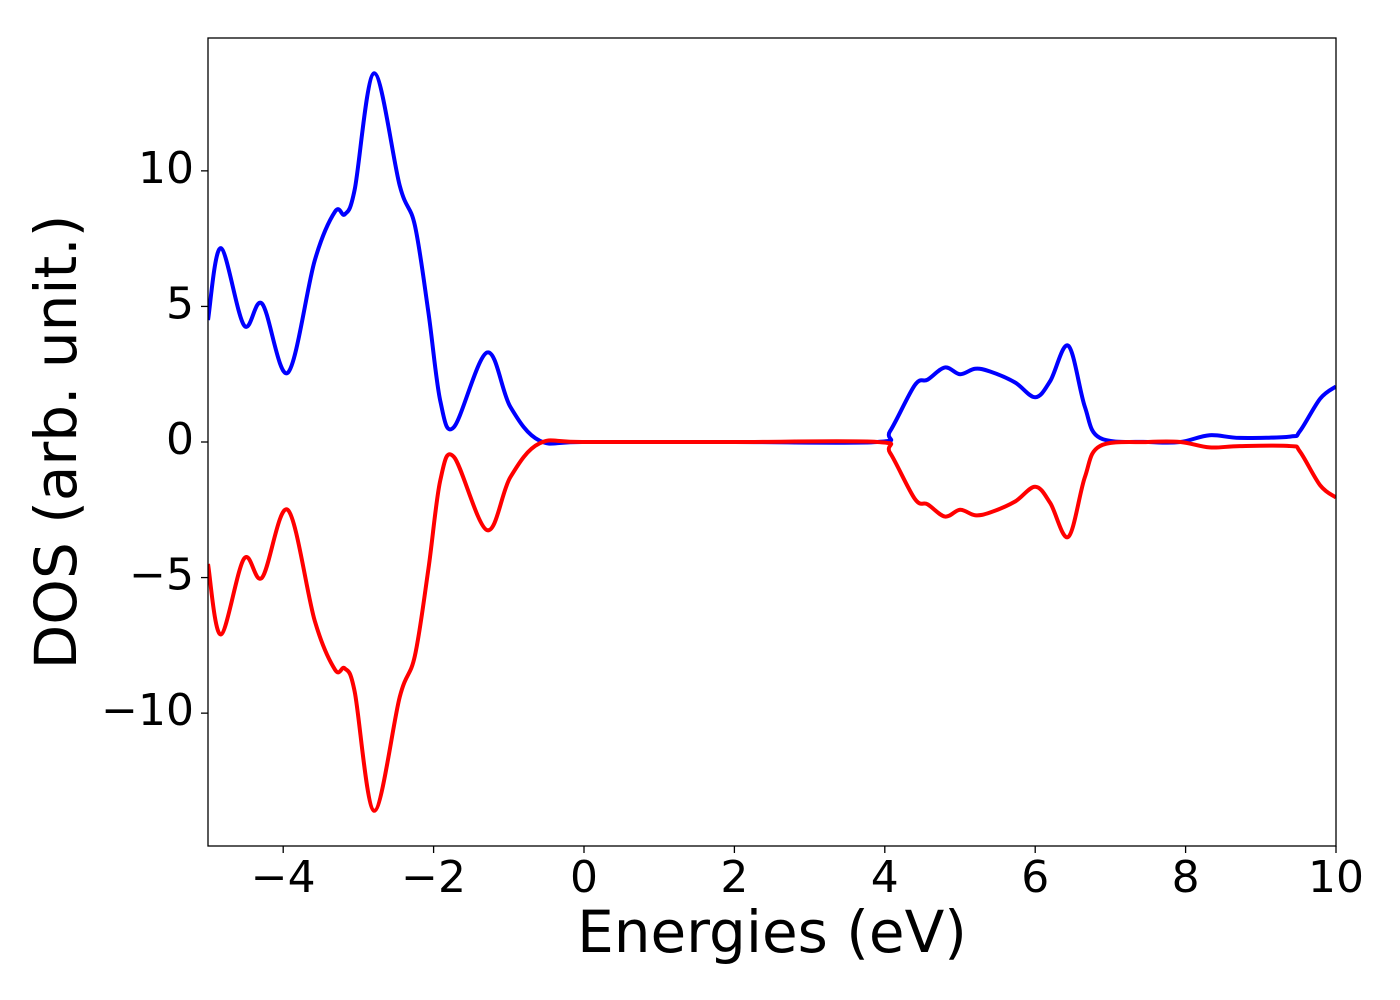 The image size is (1400, 1000). I want to click on x-tick-label: 6, so click(1035, 877).